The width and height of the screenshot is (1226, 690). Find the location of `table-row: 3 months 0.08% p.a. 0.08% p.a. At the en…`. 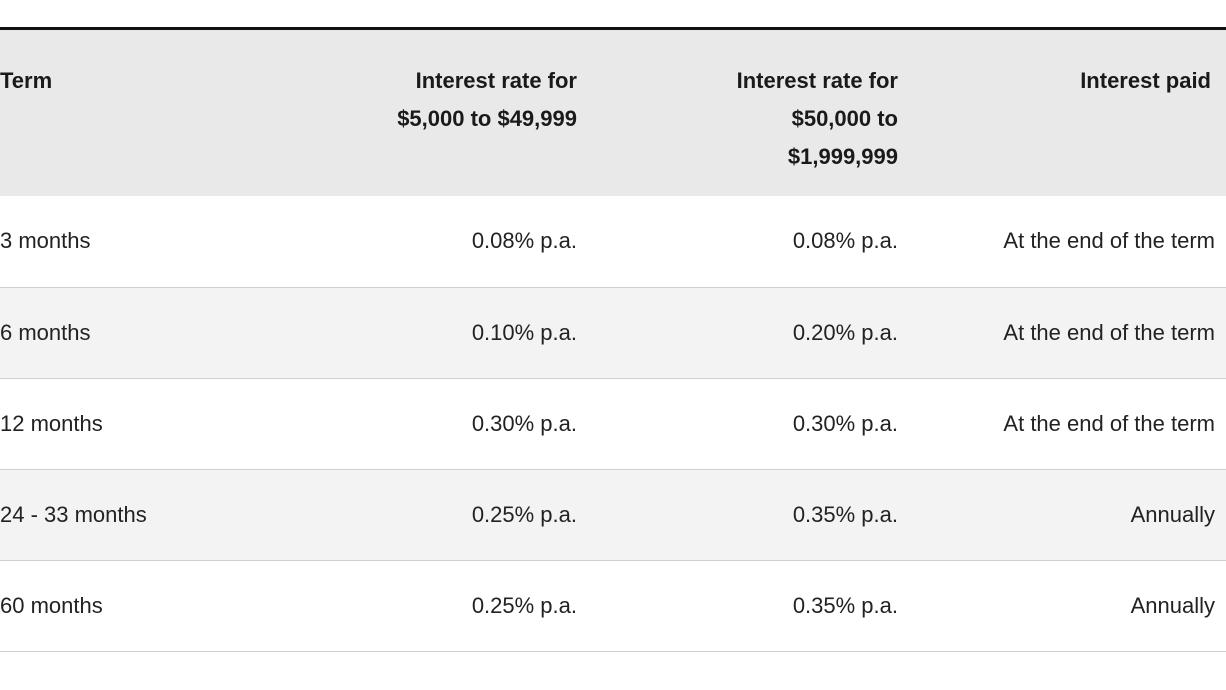

table-row: 3 months 0.08% p.a. 0.08% p.a. At the en… is located at coordinates (613, 242).